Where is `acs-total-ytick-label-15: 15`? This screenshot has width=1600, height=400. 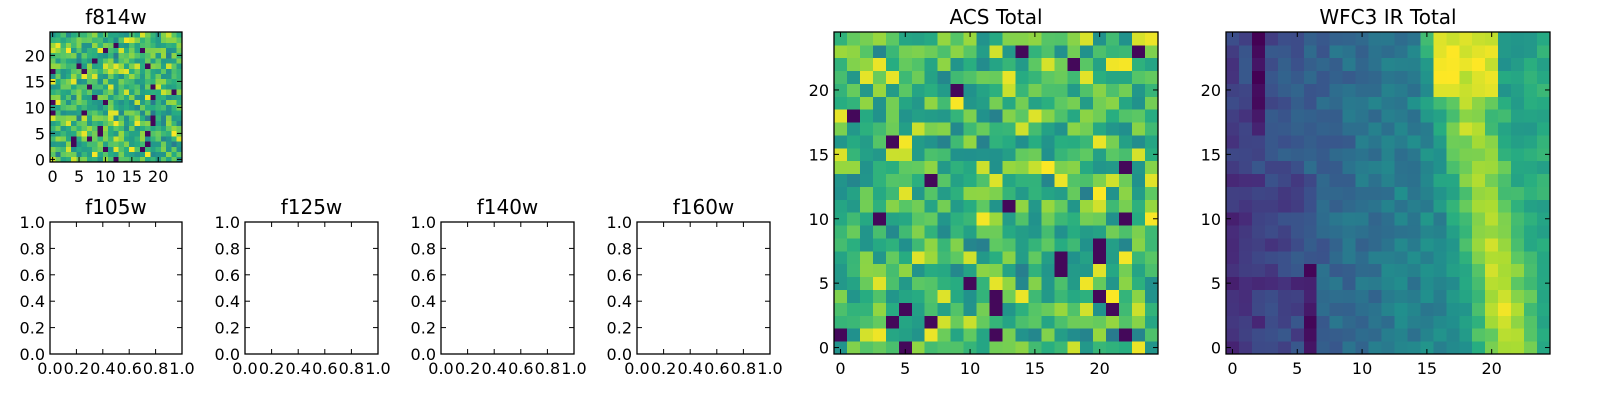 acs-total-ytick-label-15: 15 is located at coordinates (819, 154).